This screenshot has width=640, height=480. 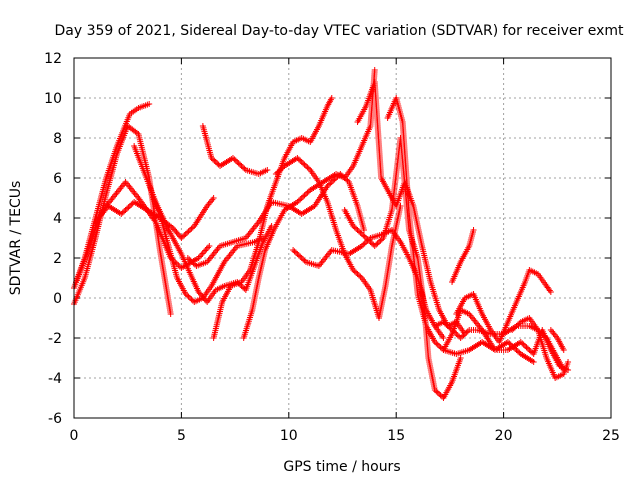 I want to click on y-tick-label: 8, so click(x=57, y=139).